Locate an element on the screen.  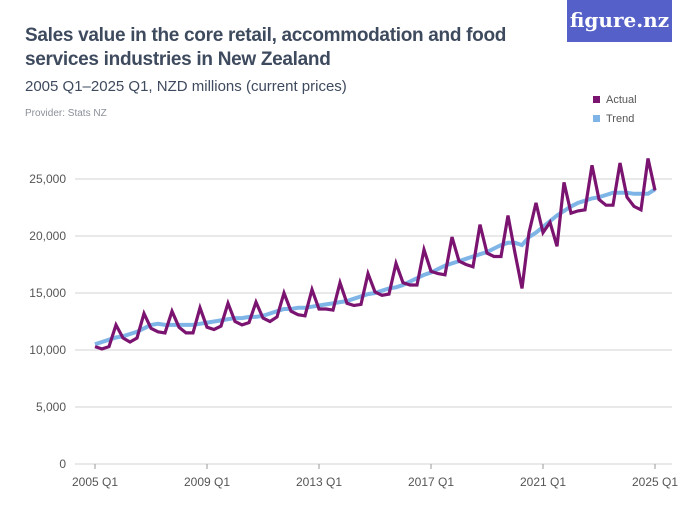
x-tick-label: 2009 Q1 is located at coordinates (207, 482).